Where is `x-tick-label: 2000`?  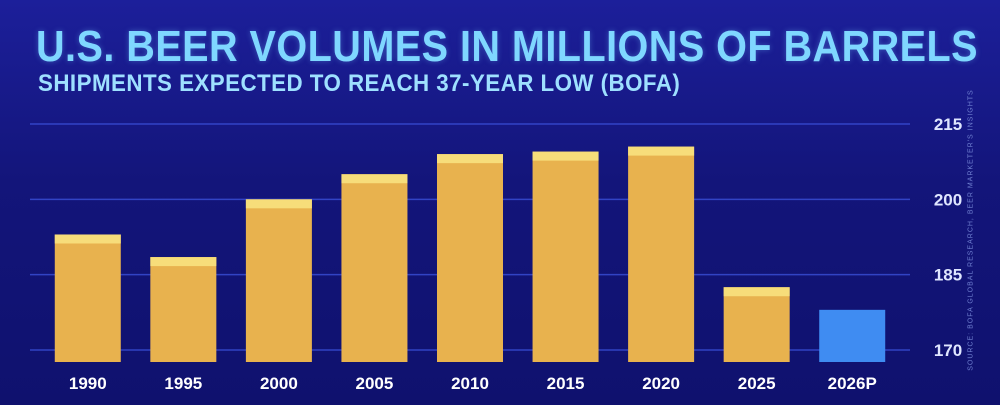
x-tick-label: 2000 is located at coordinates (279, 383).